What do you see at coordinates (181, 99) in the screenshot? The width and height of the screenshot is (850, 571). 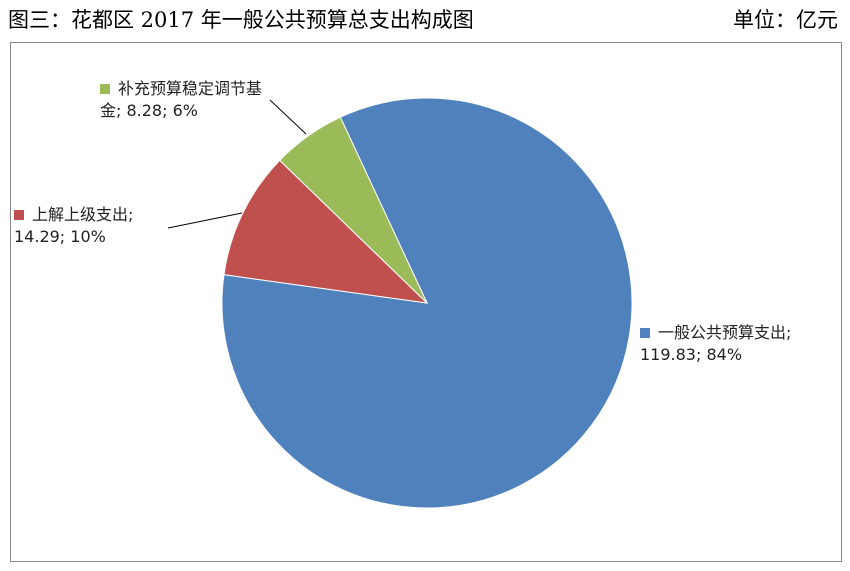 I see `data-label-text: 补充预算稳定调节基金; 8.28; 6%` at bounding box center [181, 99].